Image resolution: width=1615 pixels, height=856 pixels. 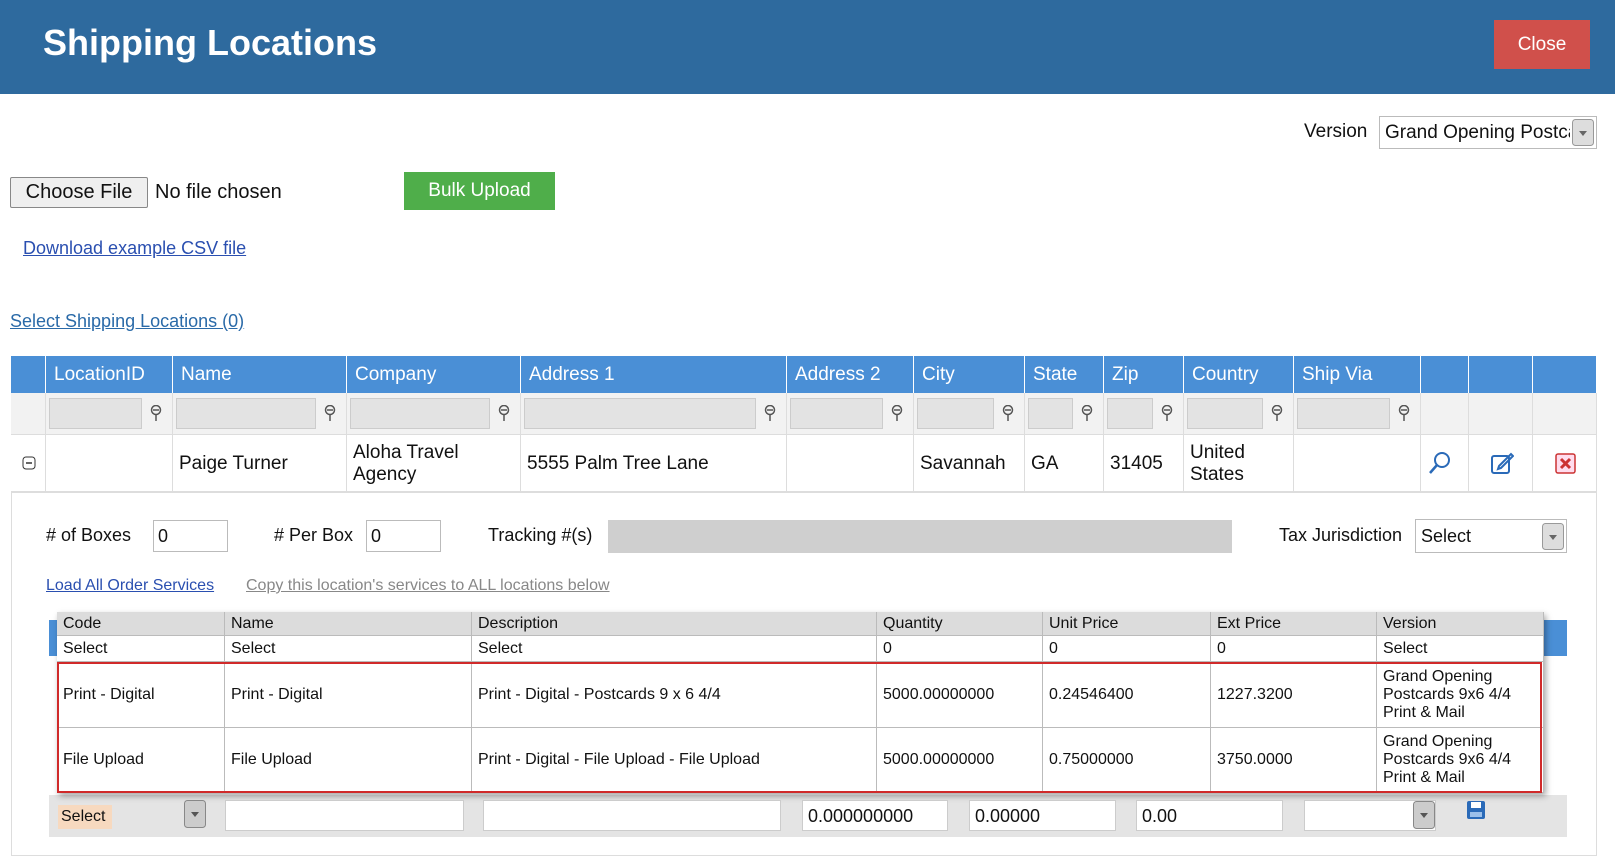 I want to click on dialog-title: Shipping Locations, so click(x=210, y=42).